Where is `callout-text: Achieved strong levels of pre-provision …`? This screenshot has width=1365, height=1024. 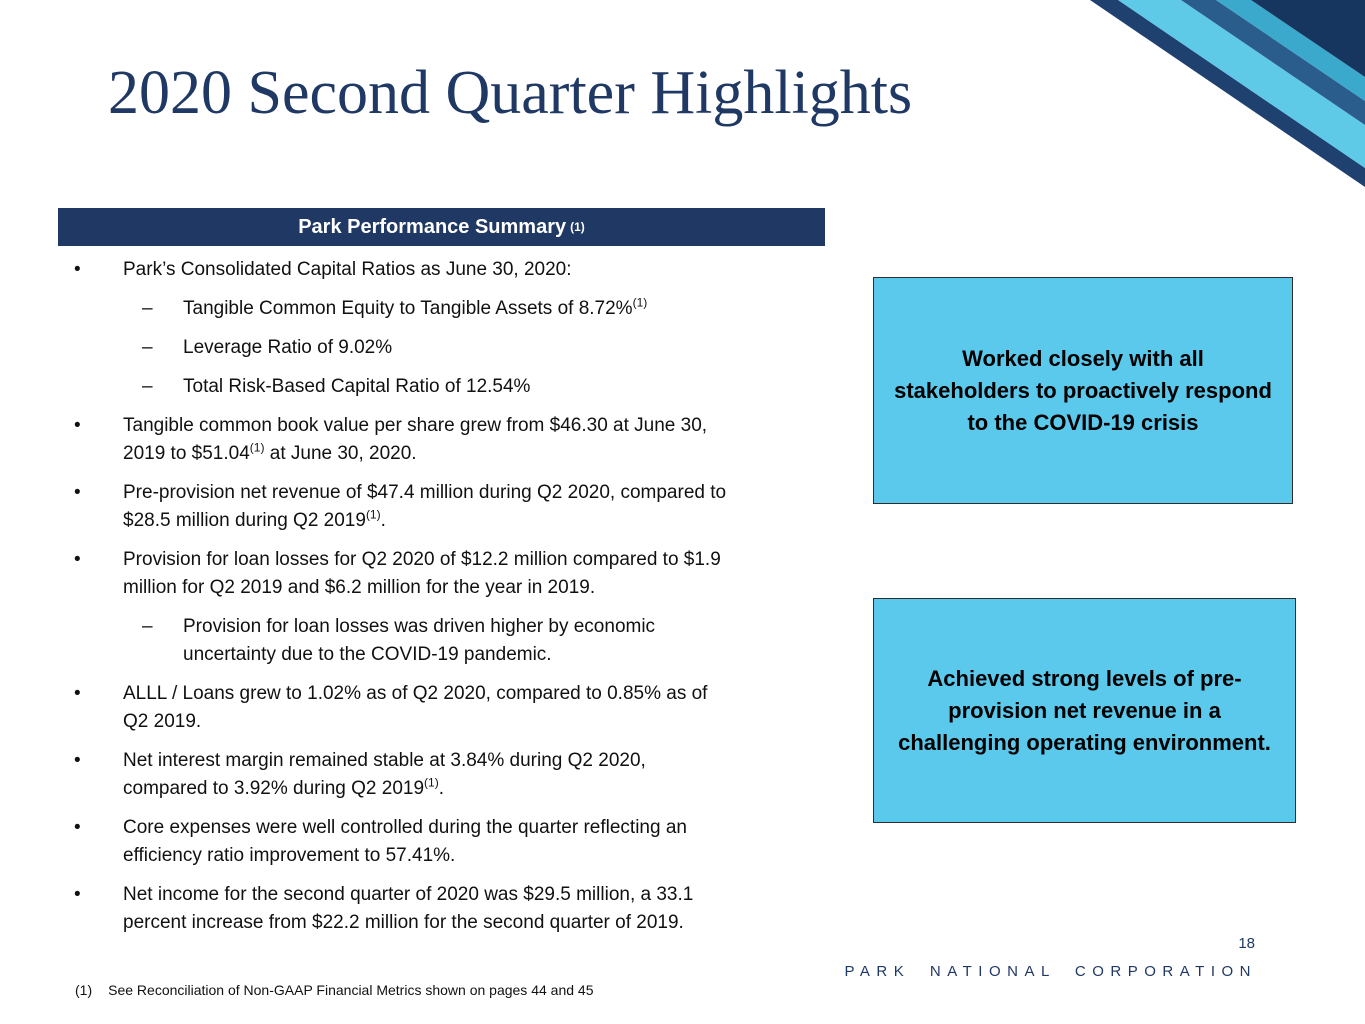 callout-text: Achieved strong levels of pre-provision … is located at coordinates (1084, 710).